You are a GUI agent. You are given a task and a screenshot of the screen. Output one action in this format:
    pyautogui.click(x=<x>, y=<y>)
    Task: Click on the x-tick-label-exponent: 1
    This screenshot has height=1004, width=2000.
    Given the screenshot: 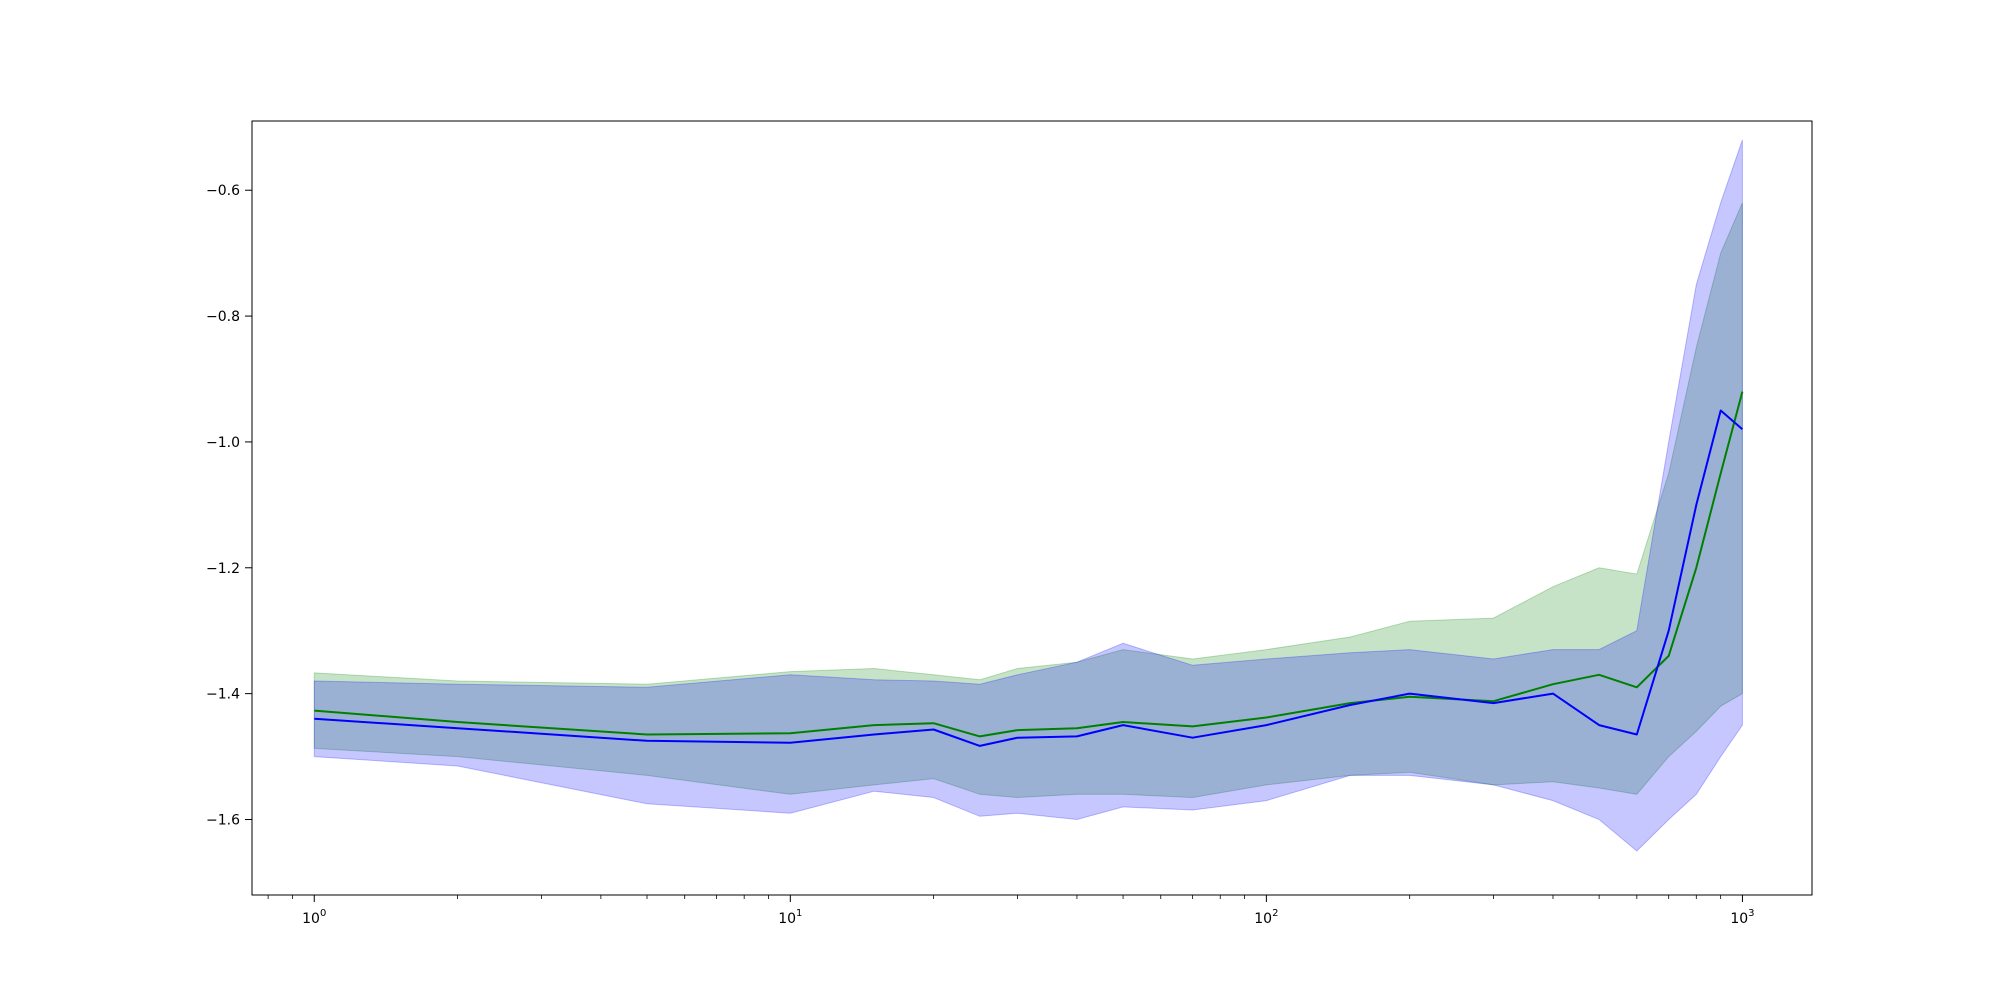 What is the action you would take?
    pyautogui.click(x=799, y=913)
    